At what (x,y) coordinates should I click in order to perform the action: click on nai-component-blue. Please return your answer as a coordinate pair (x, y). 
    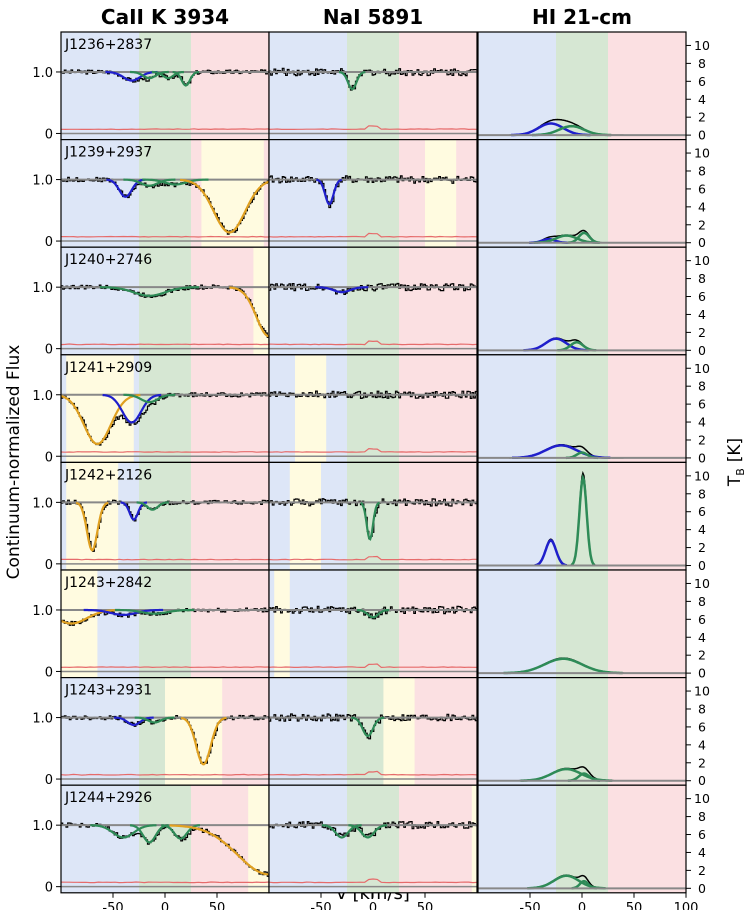
    Looking at the image, I should click on (342, 290).